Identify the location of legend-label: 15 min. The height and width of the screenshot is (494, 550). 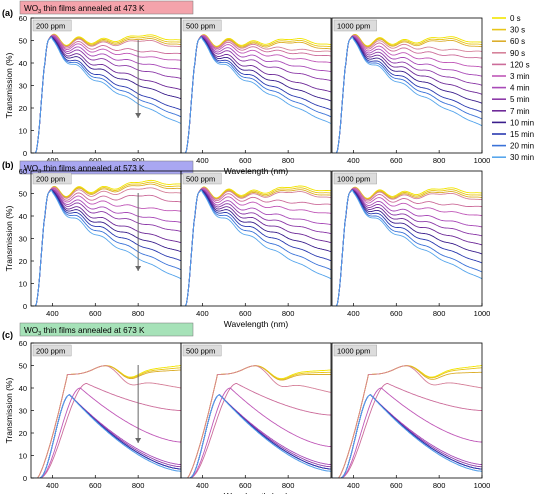
(522, 134).